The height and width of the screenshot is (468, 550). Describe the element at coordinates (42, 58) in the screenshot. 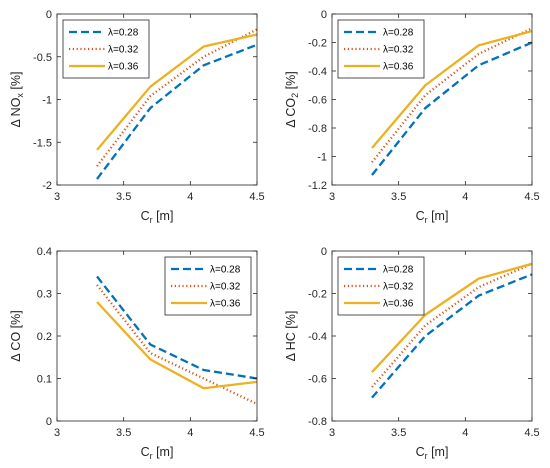

I see `y-tick-label: -0.5` at that location.